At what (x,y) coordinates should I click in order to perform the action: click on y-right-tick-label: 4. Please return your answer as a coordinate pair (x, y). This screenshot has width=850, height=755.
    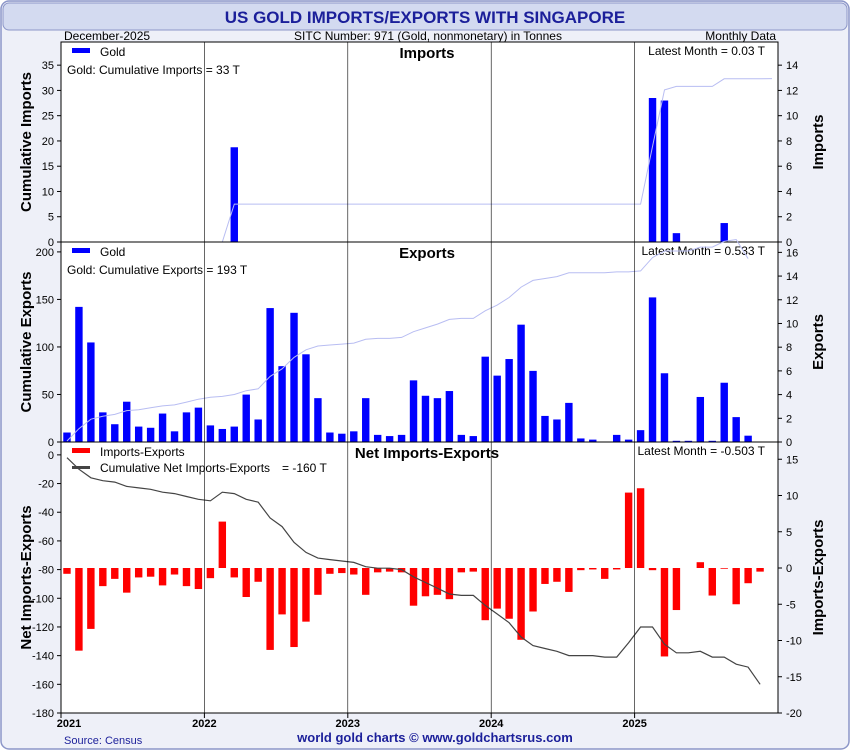
    Looking at the image, I should click on (789, 396).